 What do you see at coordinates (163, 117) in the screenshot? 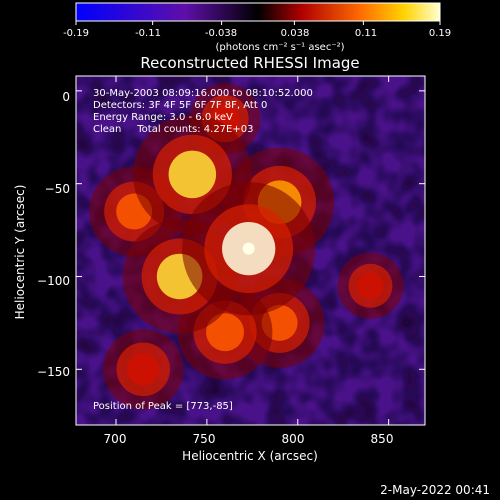
I see `annotation-energy-range: Energy Range: 3.0 - 6.0 keV` at bounding box center [163, 117].